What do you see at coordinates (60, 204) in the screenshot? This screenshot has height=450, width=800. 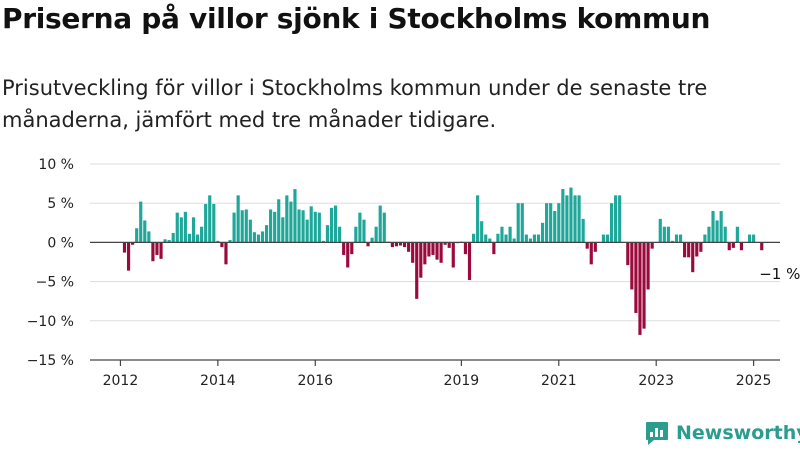 I see `y-tick-label: 5 %` at bounding box center [60, 204].